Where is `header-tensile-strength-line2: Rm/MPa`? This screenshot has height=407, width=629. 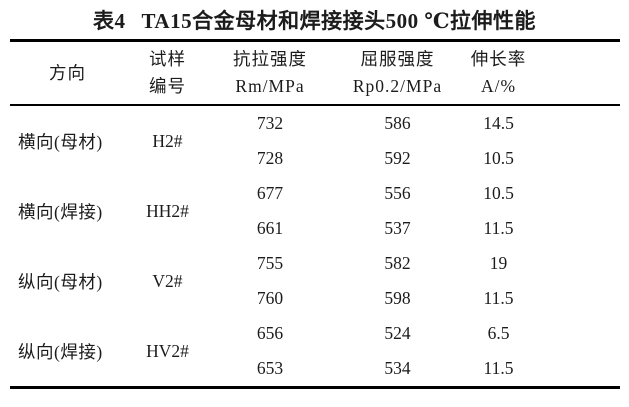 header-tensile-strength-line2: Rm/MPa is located at coordinates (270, 86).